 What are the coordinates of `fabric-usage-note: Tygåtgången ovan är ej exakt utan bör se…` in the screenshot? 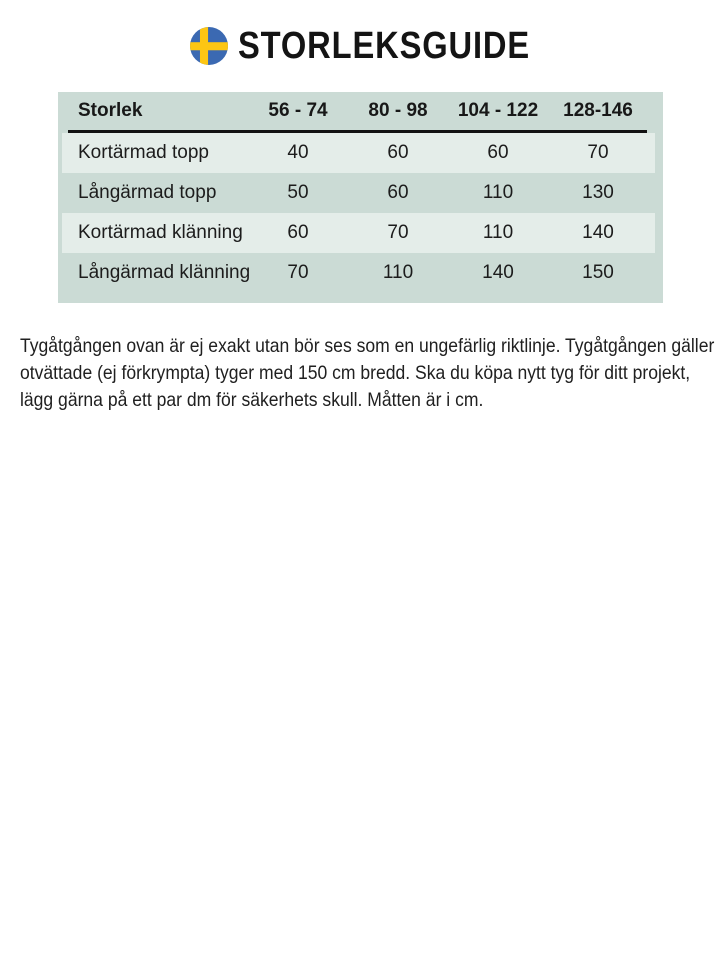 It's located at (367, 373).